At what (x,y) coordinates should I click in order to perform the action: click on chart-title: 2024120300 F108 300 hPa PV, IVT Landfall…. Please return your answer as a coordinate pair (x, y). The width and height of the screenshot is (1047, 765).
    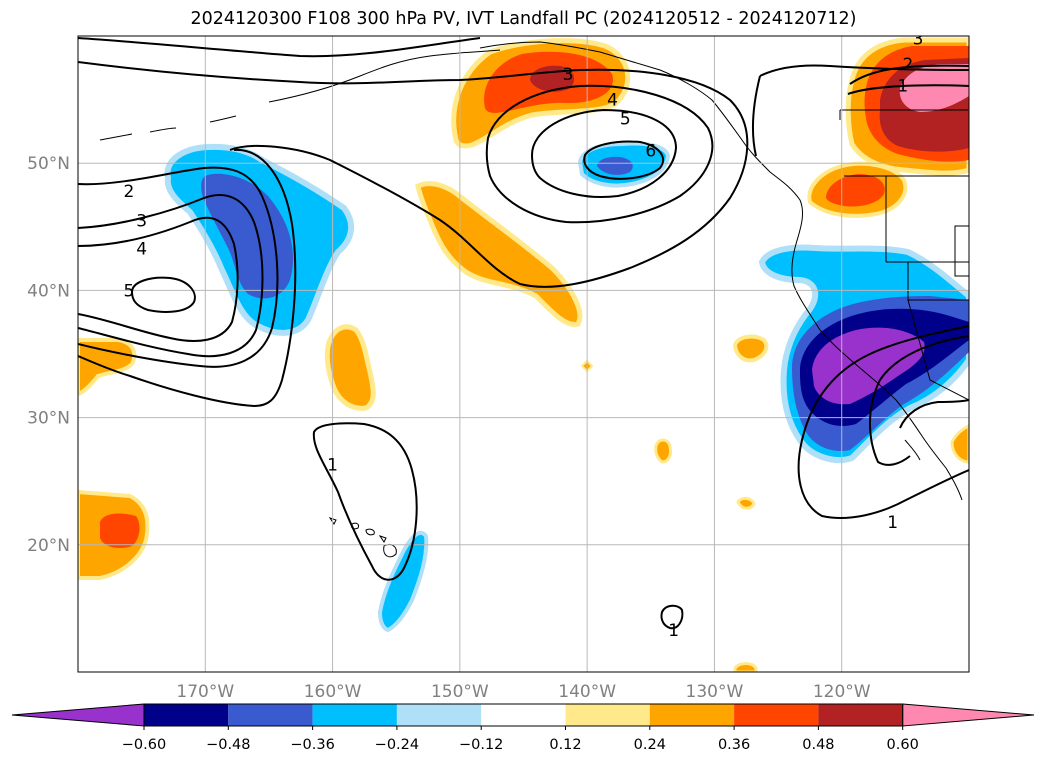
    Looking at the image, I should click on (523, 19).